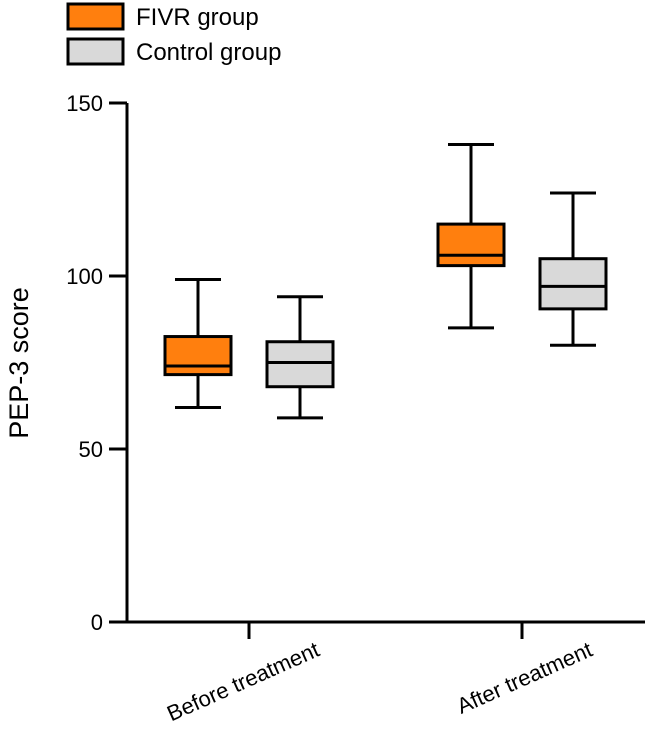 Image resolution: width=649 pixels, height=744 pixels. I want to click on y-tick-label: 50, so click(91, 449).